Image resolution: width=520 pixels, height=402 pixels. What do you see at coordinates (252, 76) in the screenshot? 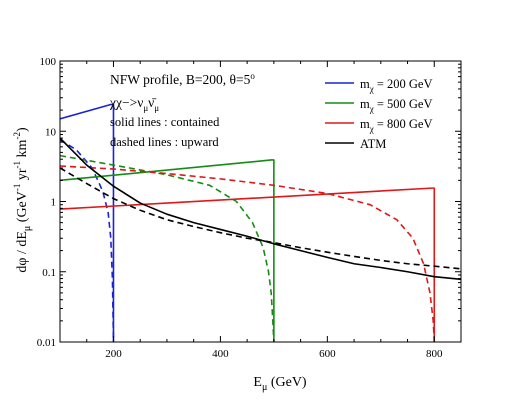
I see `annotation-profile-degree: o` at bounding box center [252, 76].